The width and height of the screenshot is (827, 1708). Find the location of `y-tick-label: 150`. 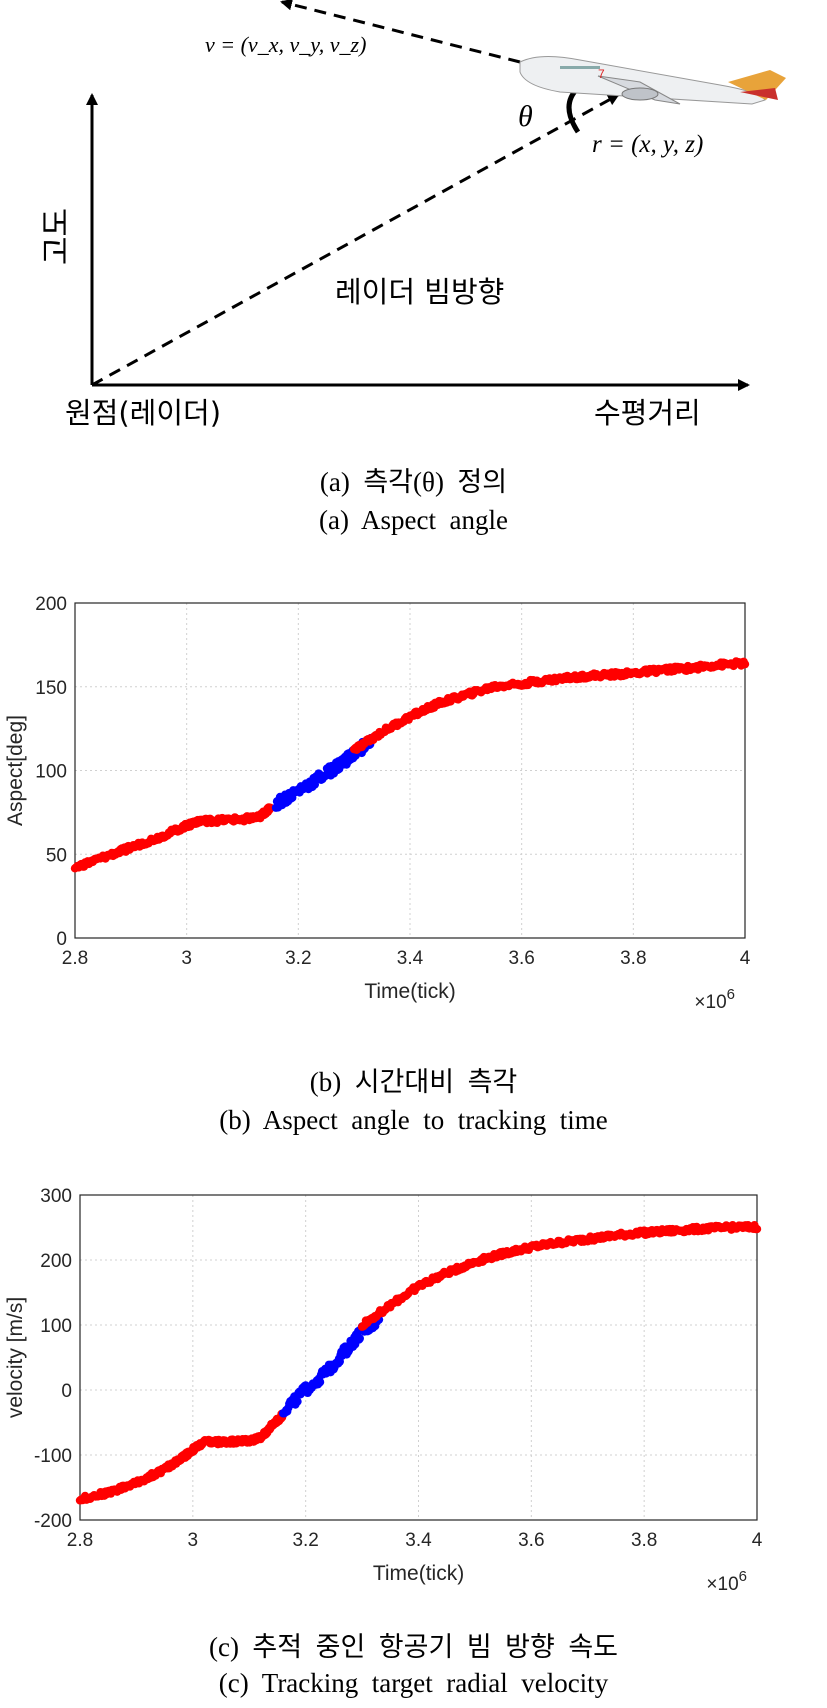

y-tick-label: 150 is located at coordinates (51, 688).